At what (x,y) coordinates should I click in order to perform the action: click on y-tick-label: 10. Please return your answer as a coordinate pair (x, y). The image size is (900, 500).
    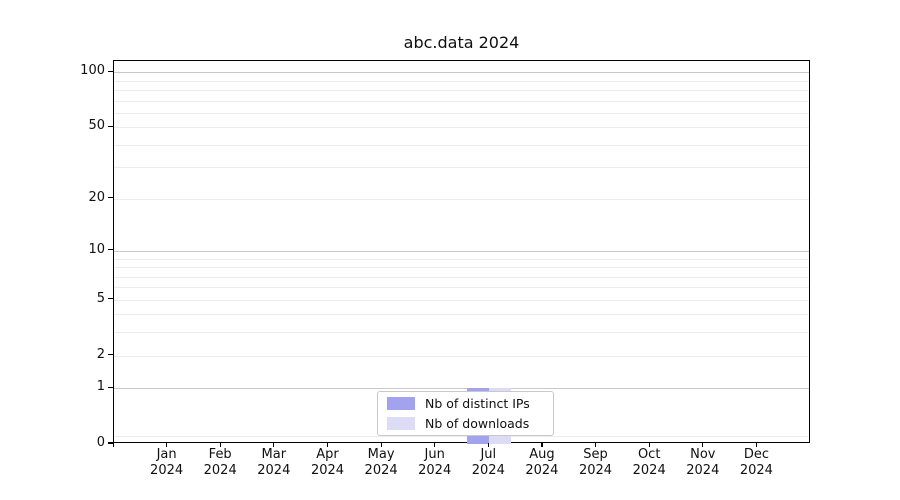
    Looking at the image, I should click on (96, 249).